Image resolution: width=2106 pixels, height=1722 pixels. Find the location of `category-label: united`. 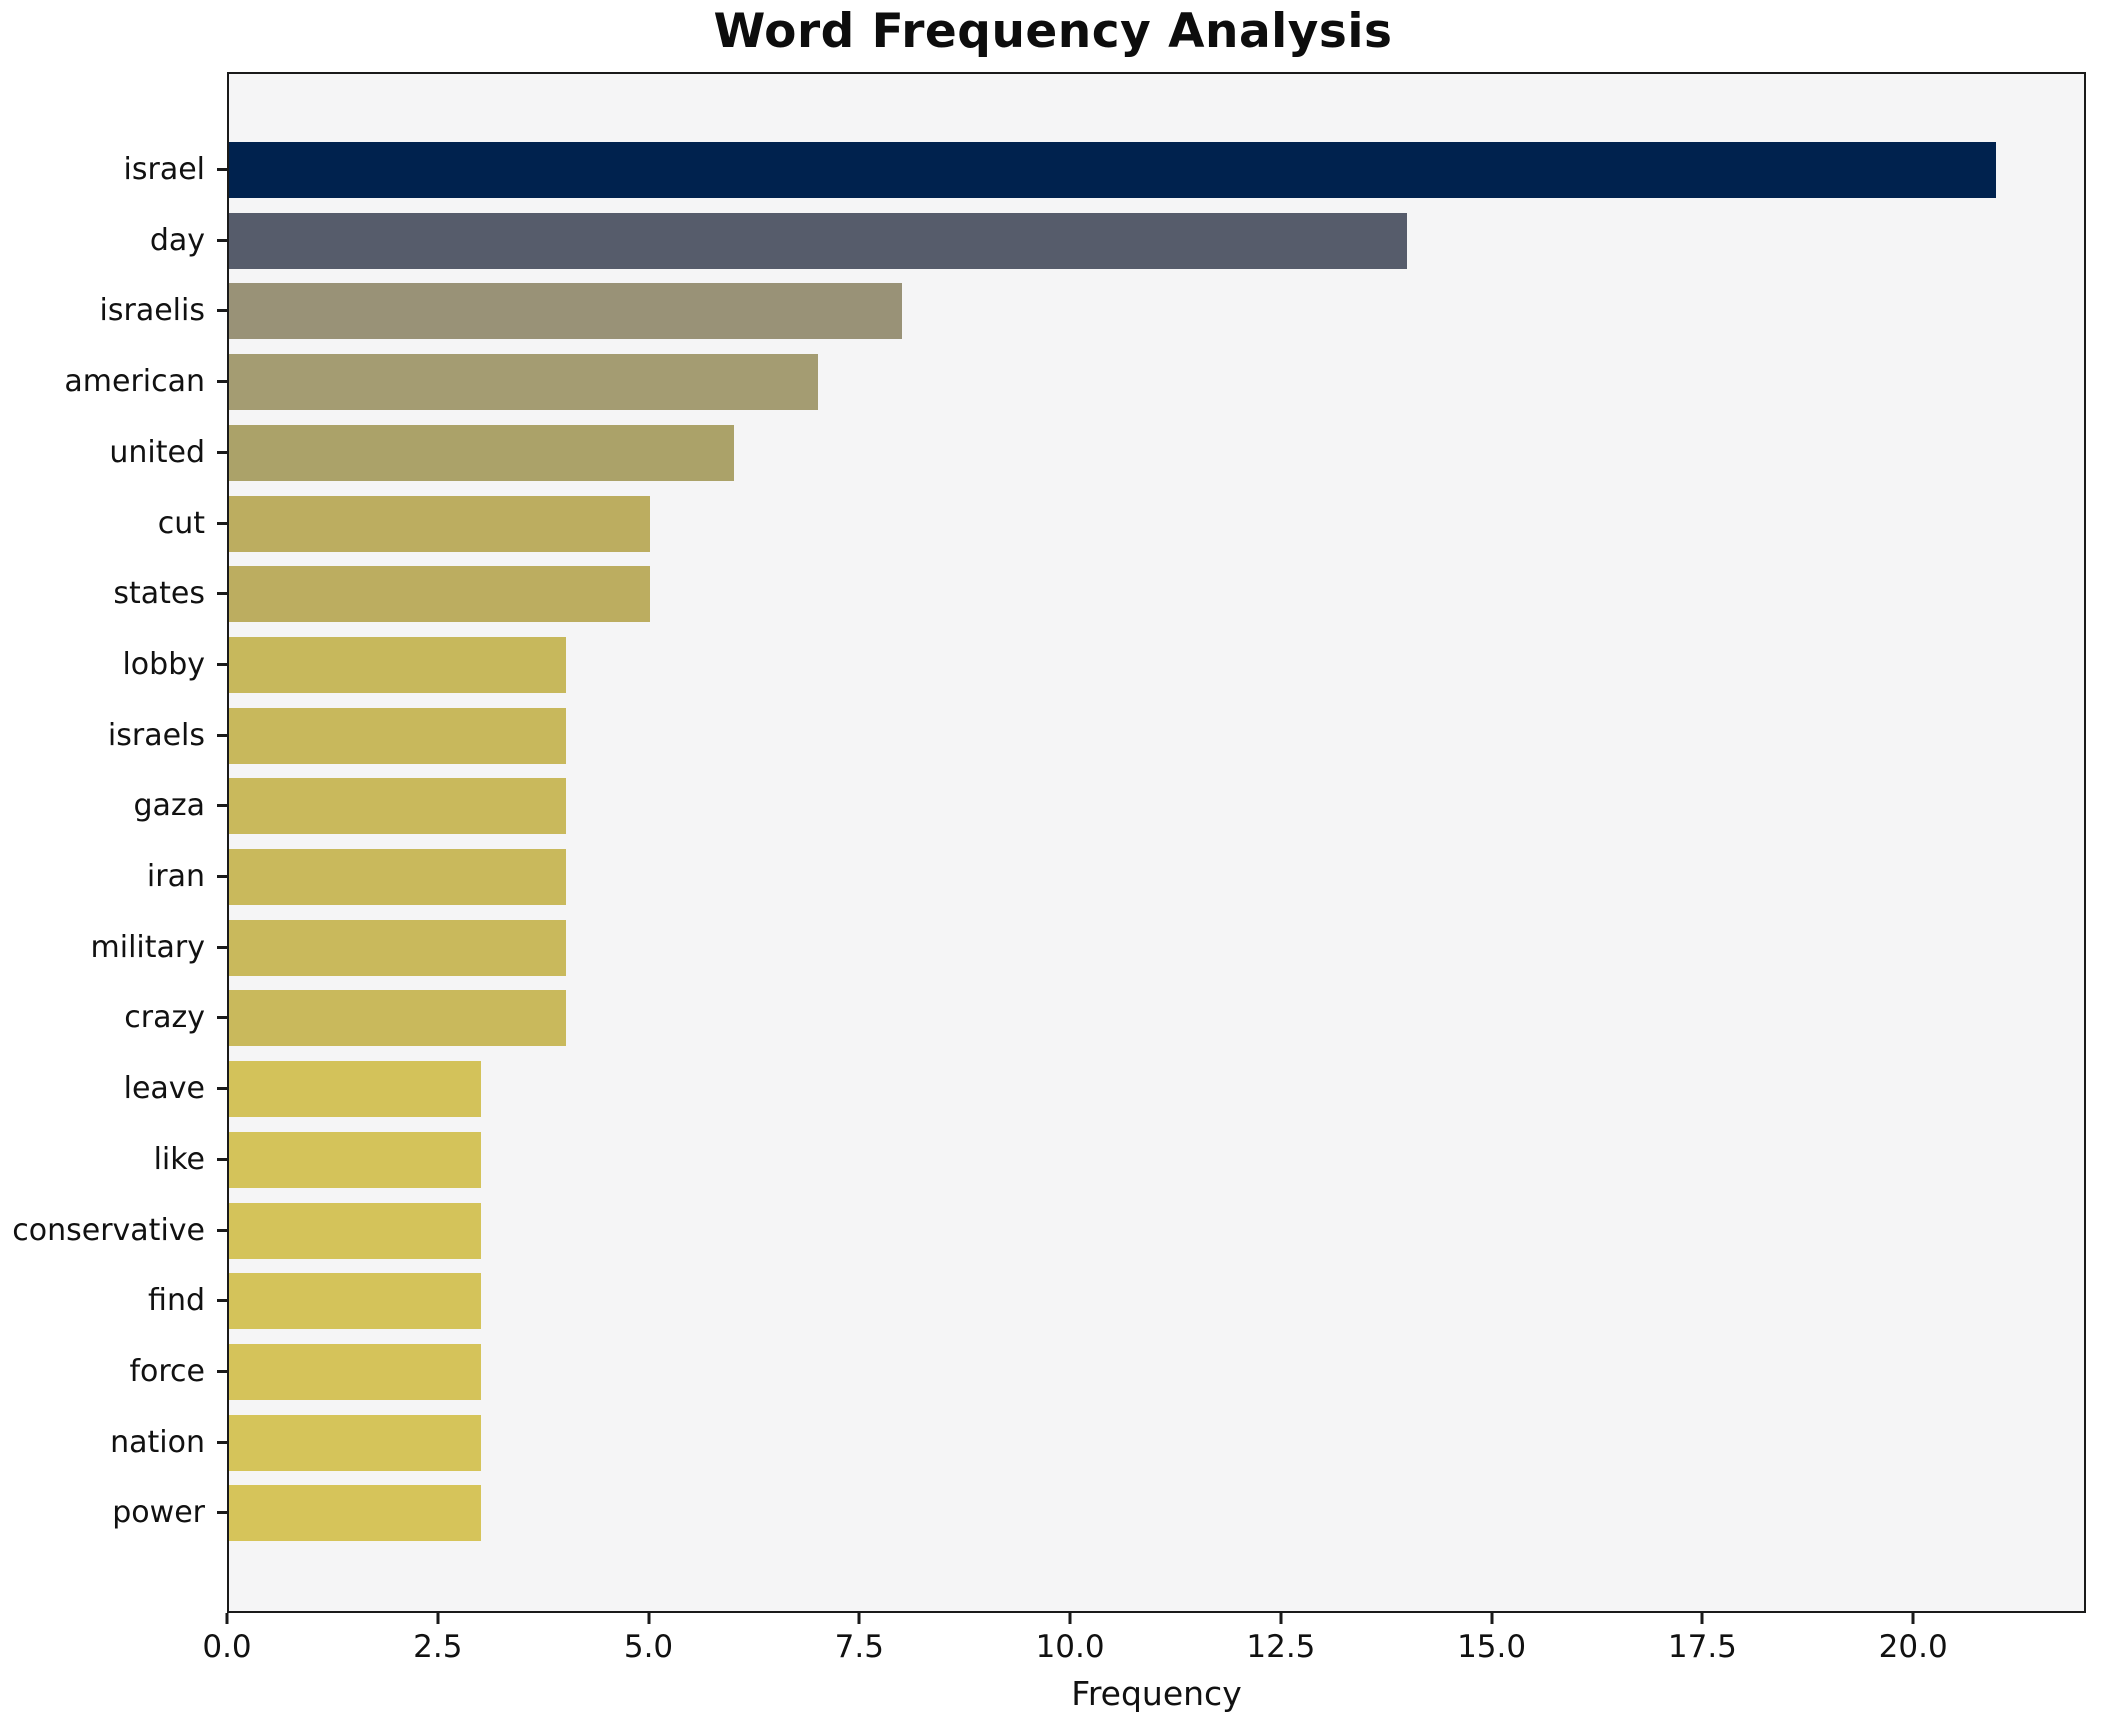

category-label: united is located at coordinates (157, 452).